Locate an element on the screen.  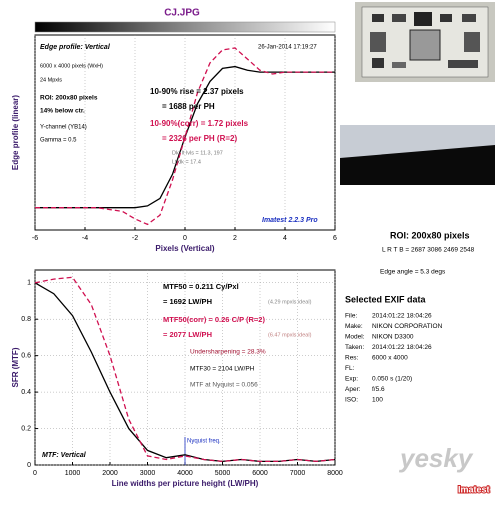
annotation: MTF50 = 0.211 Cy/Pxl is located at coordinates (201, 286).